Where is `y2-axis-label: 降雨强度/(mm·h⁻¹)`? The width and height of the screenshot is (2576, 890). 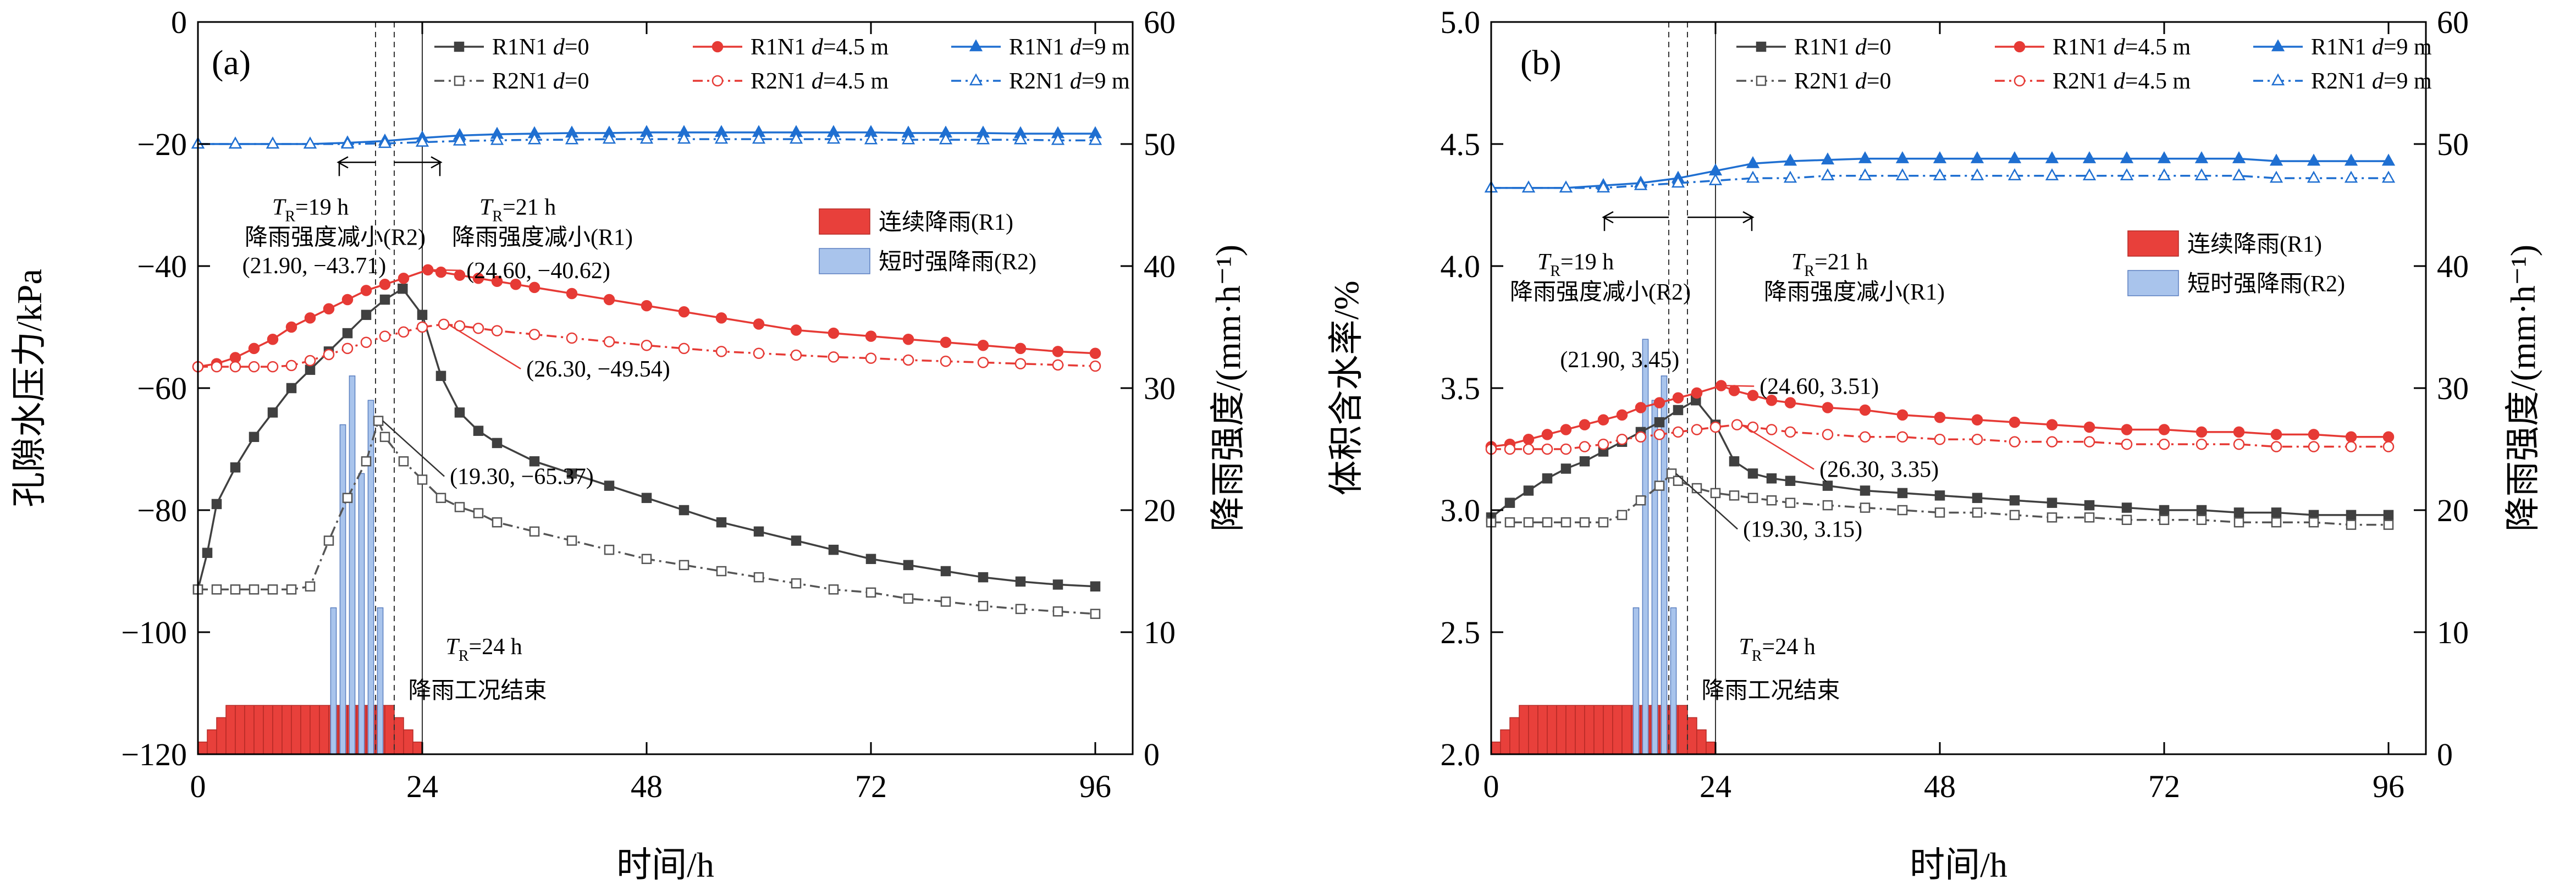
y2-axis-label: 降雨强度/(mm·h⁻¹) is located at coordinates (2522, 389).